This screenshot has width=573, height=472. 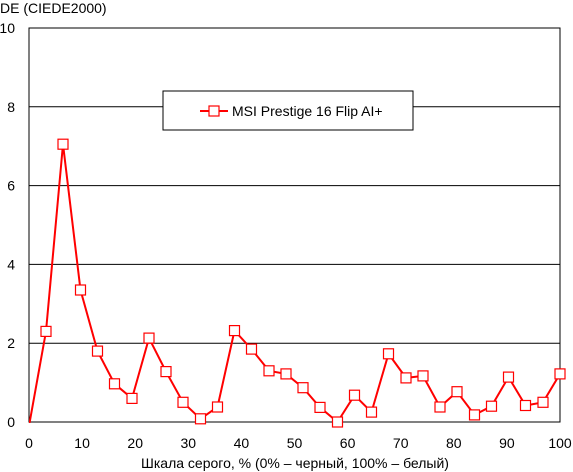 What do you see at coordinates (29, 443) in the screenshot?
I see `x-tick-label: 0` at bounding box center [29, 443].